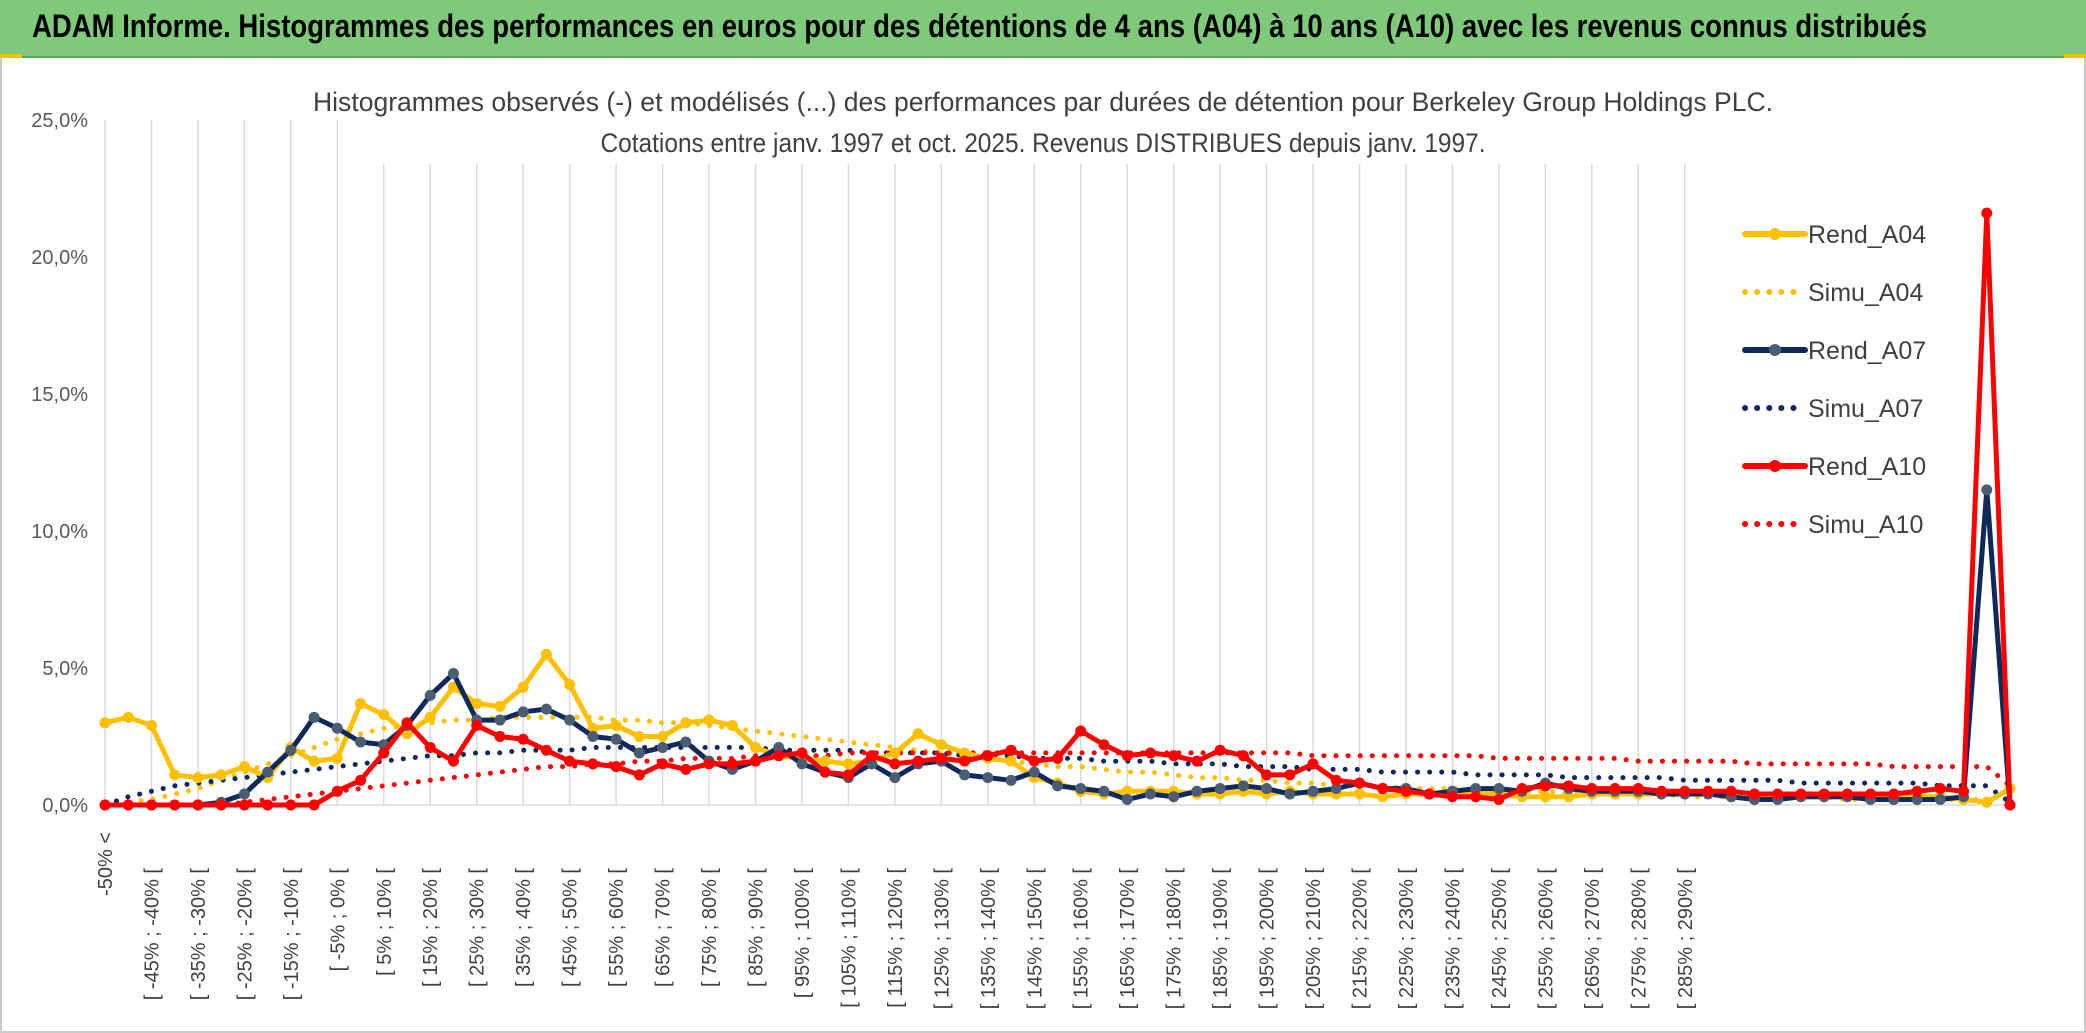 The image size is (2086, 1033). What do you see at coordinates (1221, 939) in the screenshot?
I see `x-tick-label: [ 185% ; 190% [` at bounding box center [1221, 939].